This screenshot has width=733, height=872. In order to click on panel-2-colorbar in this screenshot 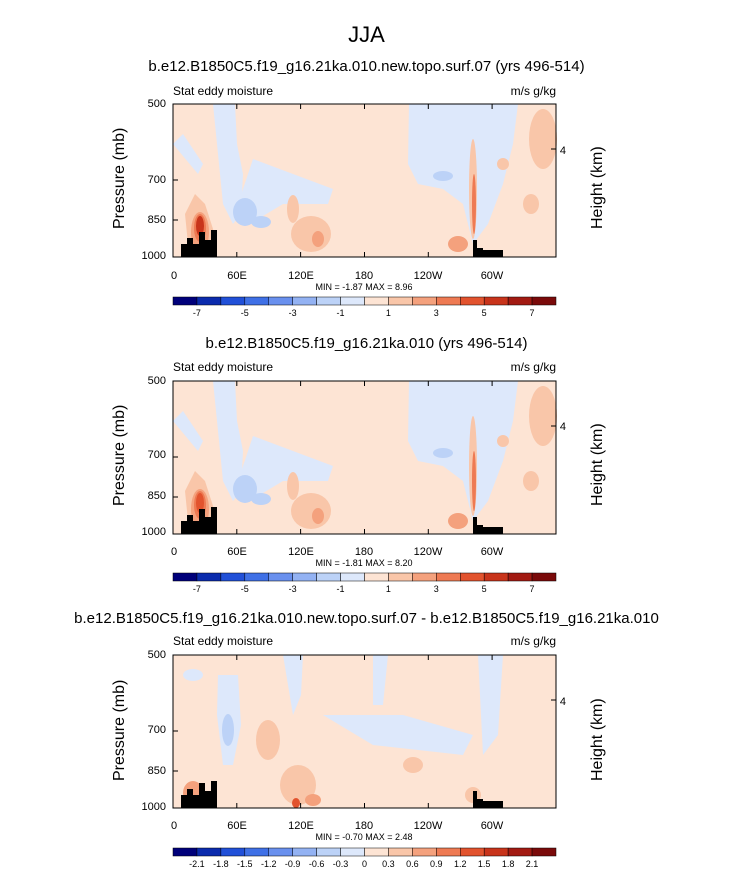, I will do `click(364, 577)`.